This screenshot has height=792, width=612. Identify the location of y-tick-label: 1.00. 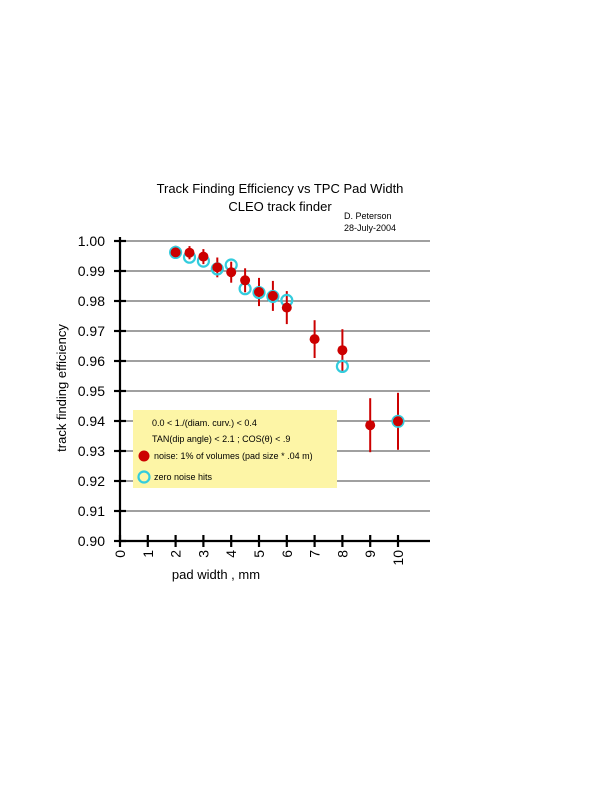
(91, 241).